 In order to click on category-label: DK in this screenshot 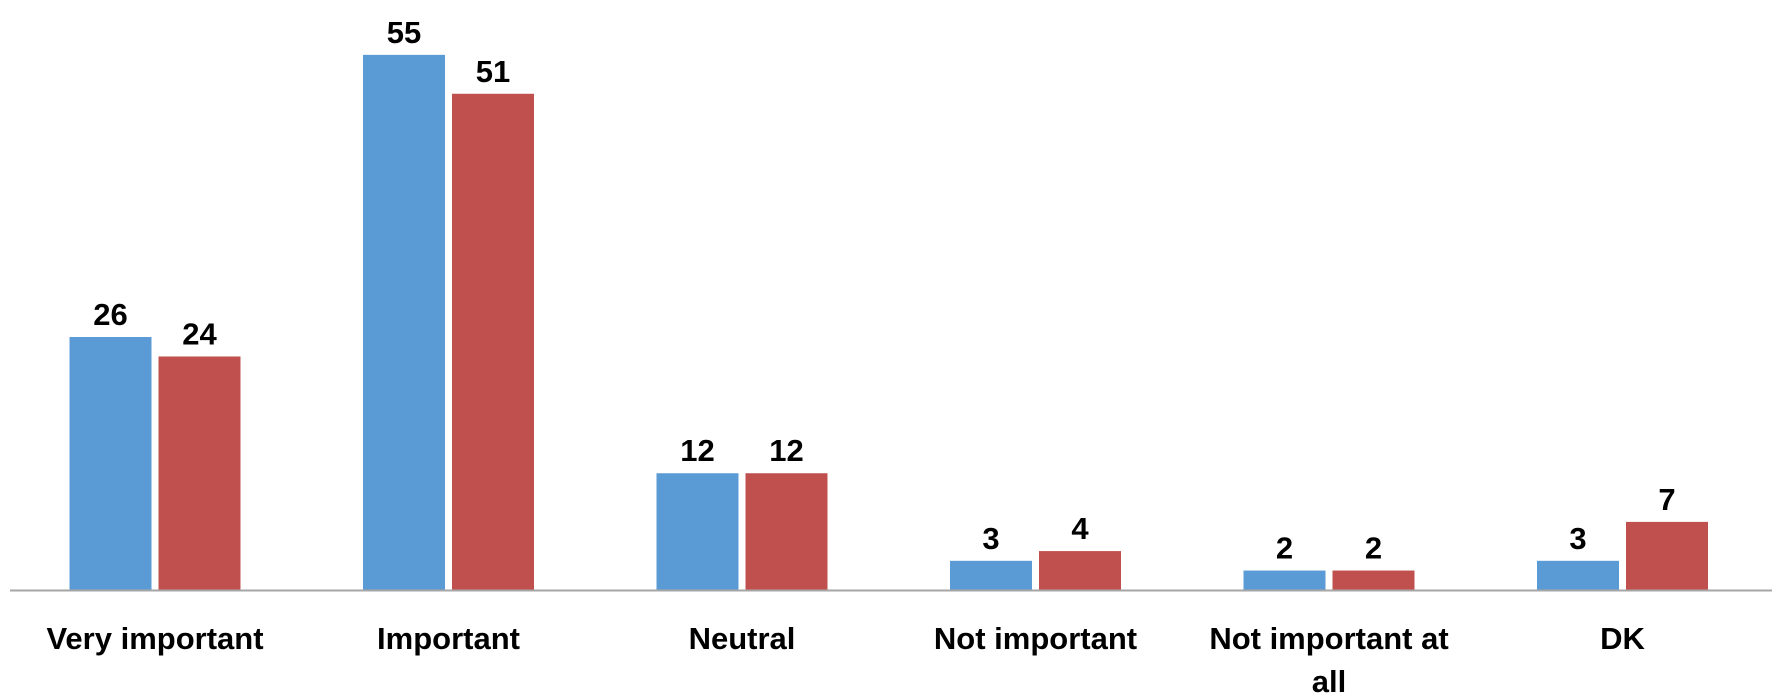, I will do `click(1622, 638)`.